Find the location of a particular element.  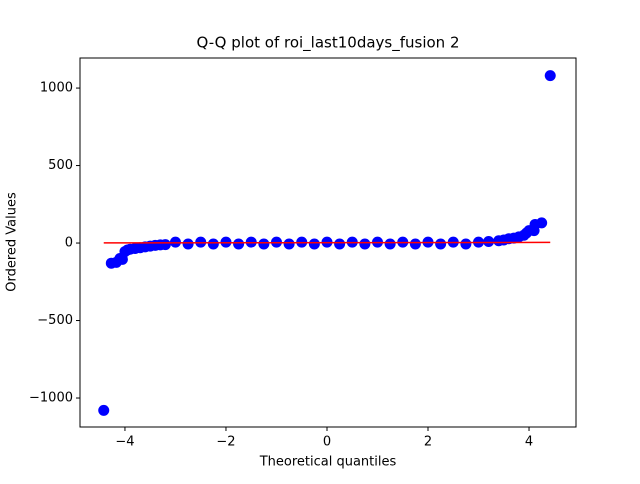

y-tick-label: −1000 is located at coordinates (51, 398).